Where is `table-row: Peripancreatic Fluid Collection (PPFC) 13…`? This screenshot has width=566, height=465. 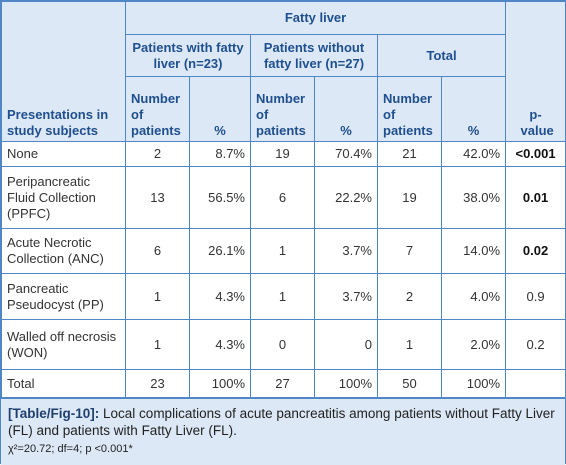 table-row: Peripancreatic Fluid Collection (PPFC) 13… is located at coordinates (283, 197).